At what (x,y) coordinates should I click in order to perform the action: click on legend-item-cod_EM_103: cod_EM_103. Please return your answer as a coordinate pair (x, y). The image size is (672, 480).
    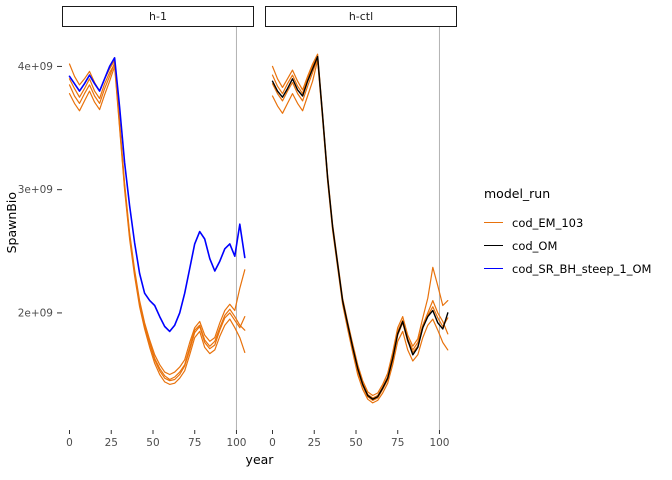
    Looking at the image, I should click on (567, 222).